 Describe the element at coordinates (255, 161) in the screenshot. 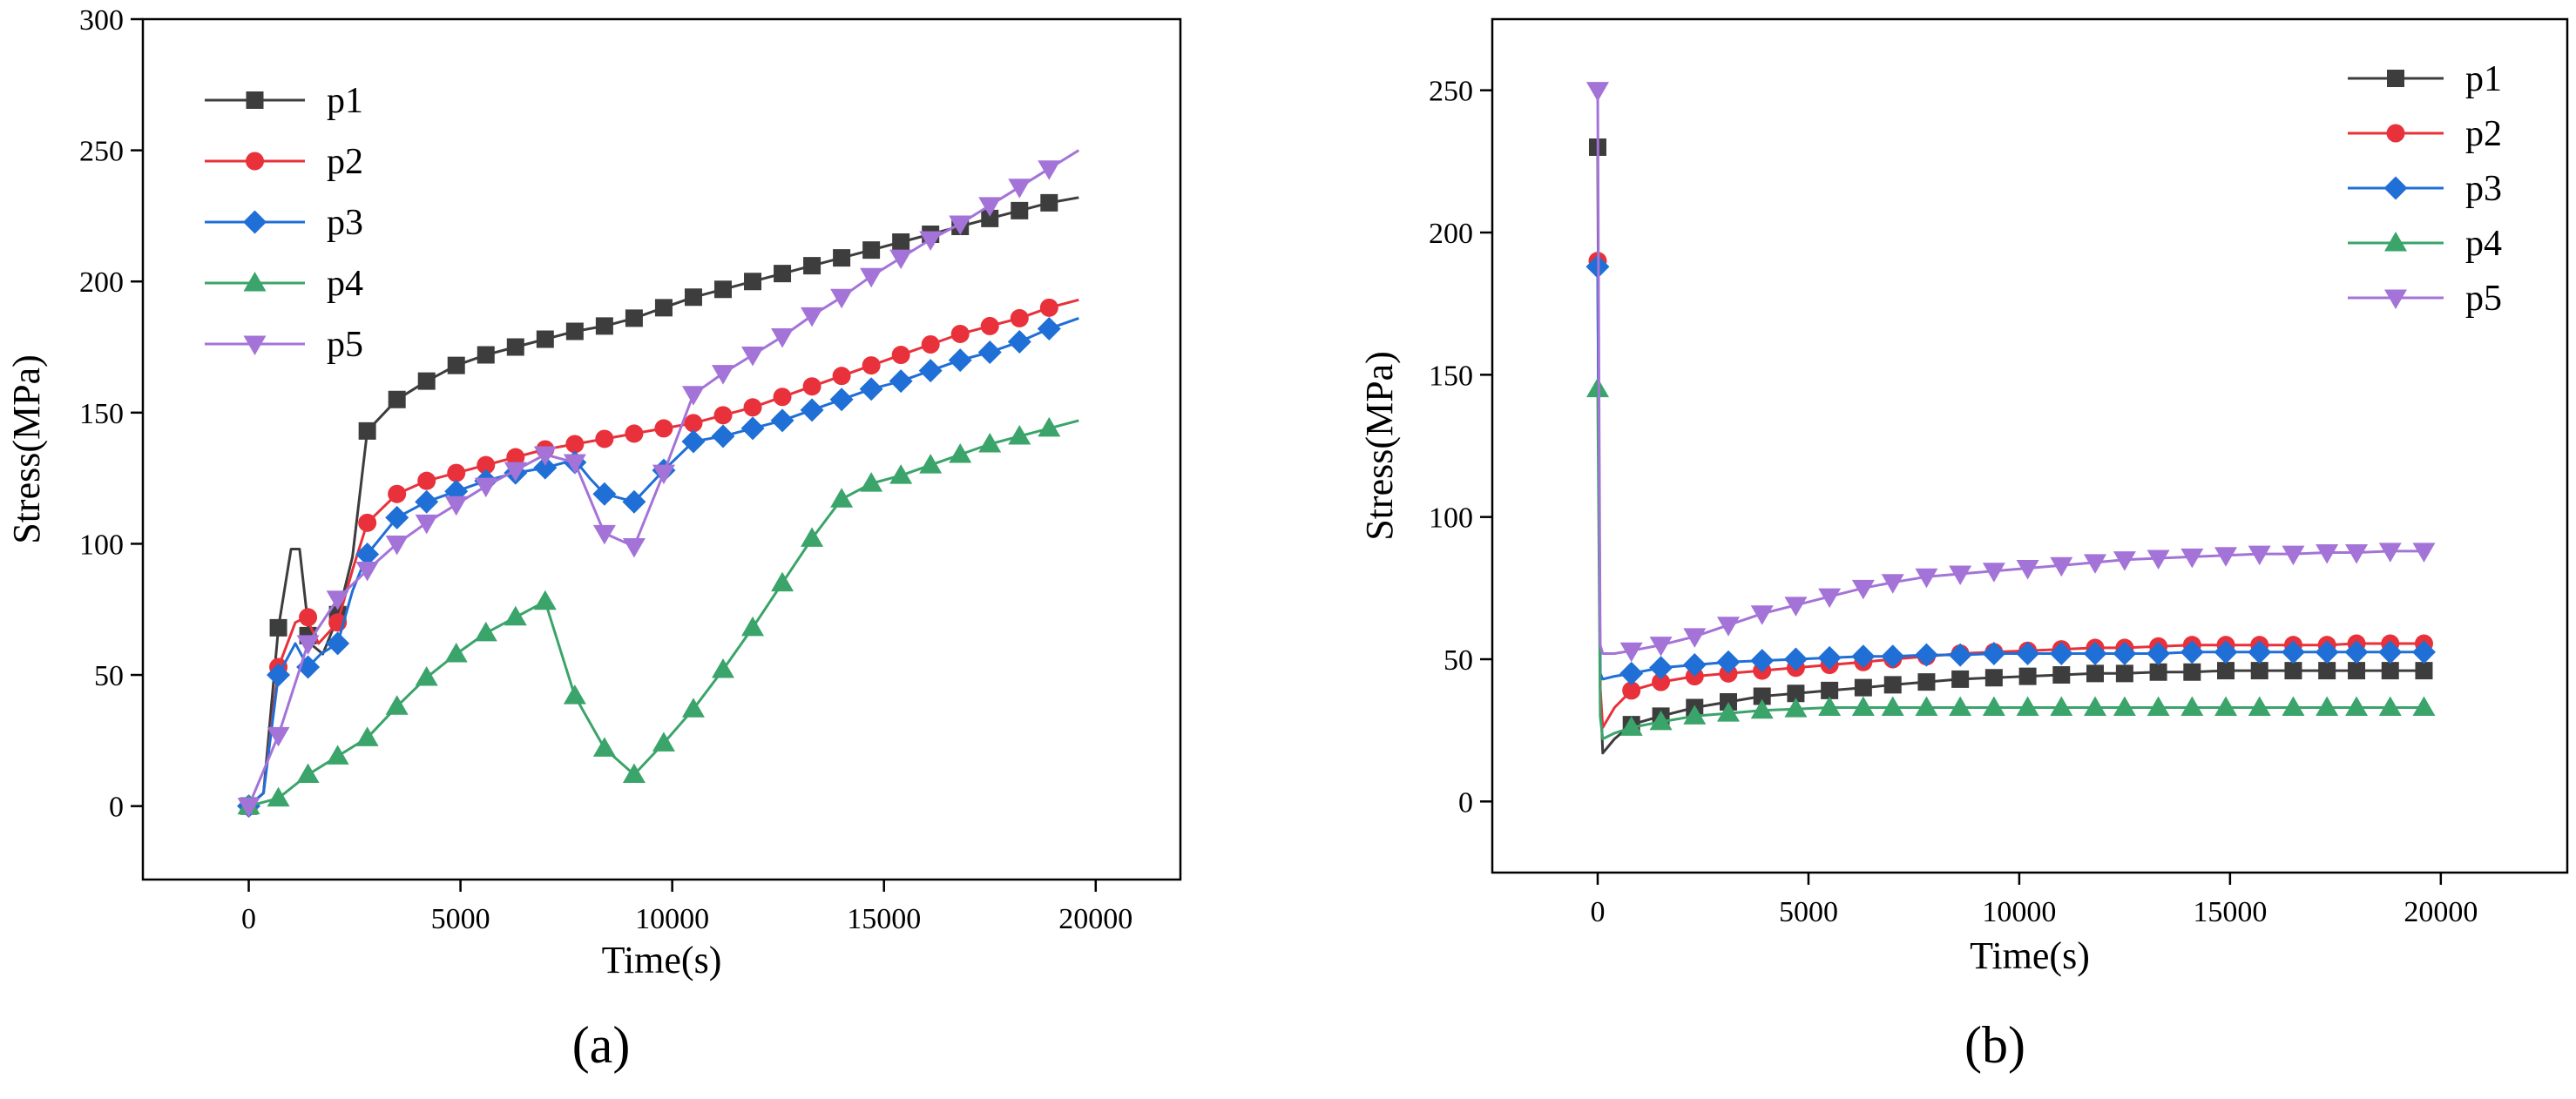

I see `panel-a-legend-marker-p2` at that location.